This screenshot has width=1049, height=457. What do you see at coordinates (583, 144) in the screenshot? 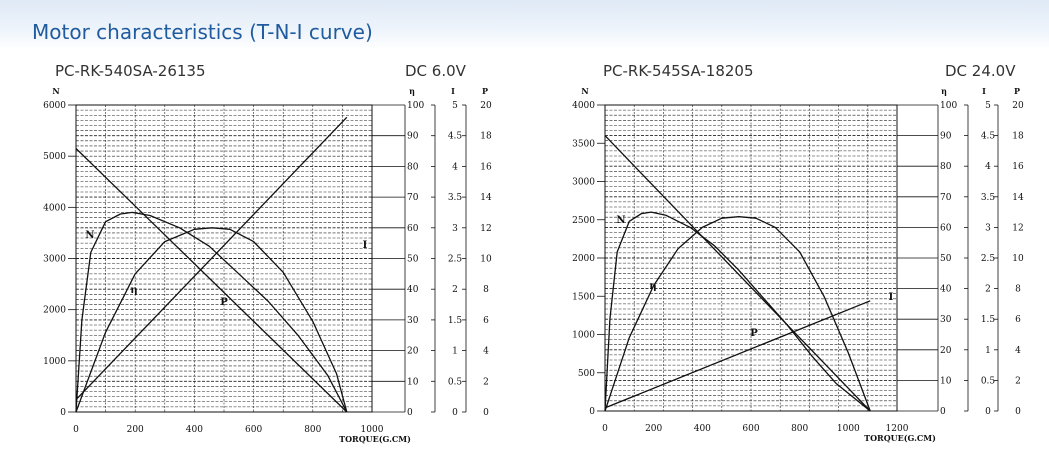
I see `n-tick-label: 3500` at bounding box center [583, 144].